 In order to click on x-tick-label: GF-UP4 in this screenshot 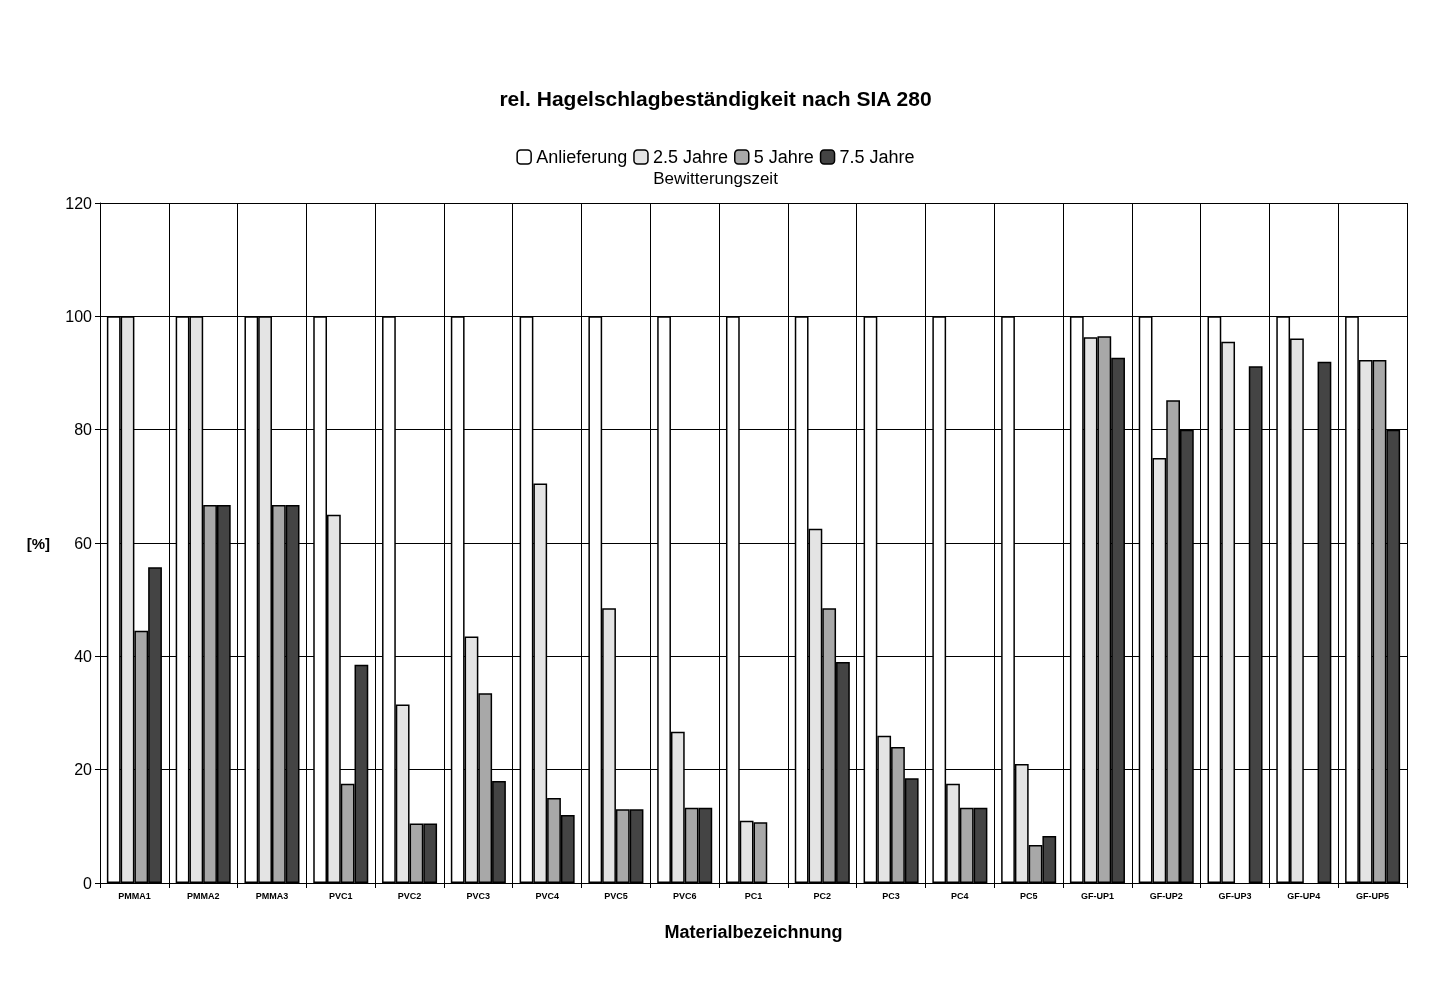, I will do `click(1304, 895)`.